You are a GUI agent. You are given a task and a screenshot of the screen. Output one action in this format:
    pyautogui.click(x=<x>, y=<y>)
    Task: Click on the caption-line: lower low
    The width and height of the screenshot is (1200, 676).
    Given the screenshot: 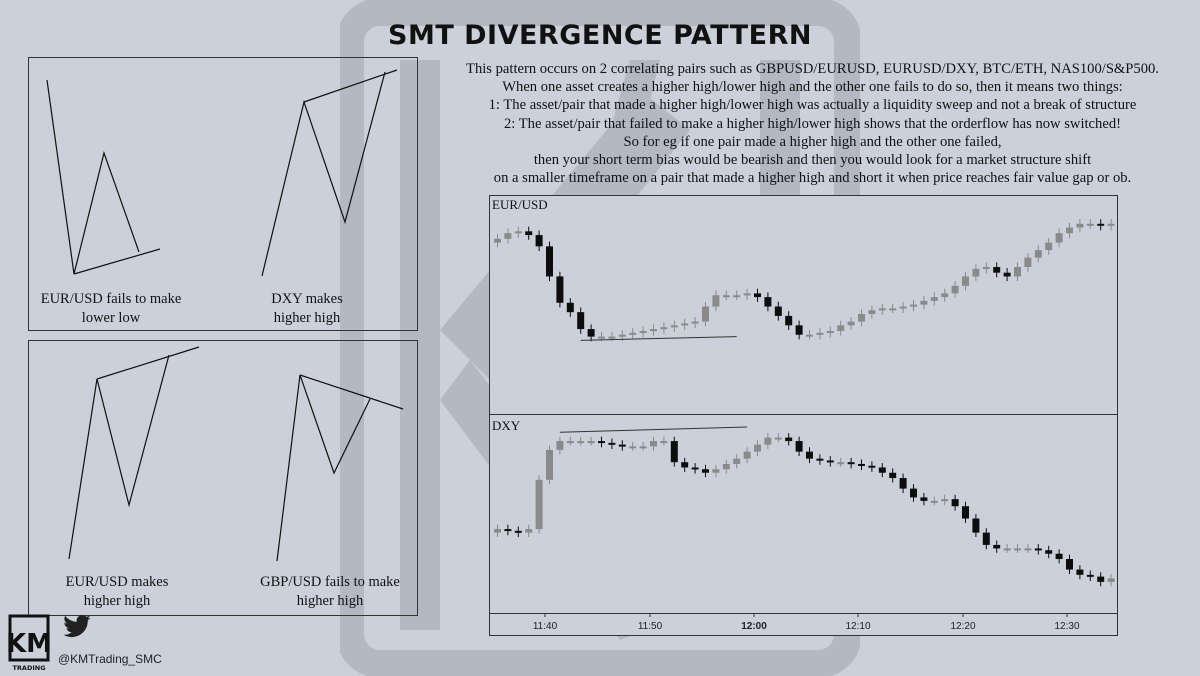 What is the action you would take?
    pyautogui.click(x=111, y=318)
    